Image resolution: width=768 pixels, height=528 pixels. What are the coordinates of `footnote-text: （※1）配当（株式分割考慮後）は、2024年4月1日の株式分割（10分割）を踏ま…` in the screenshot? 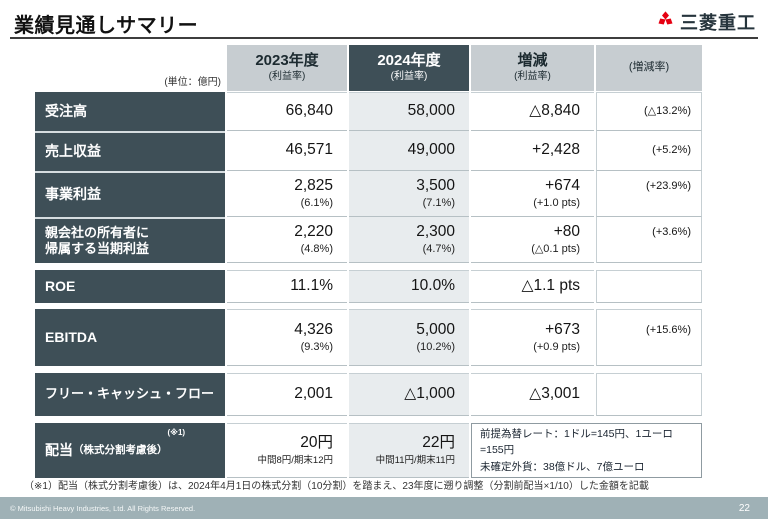 It's located at (336, 486).